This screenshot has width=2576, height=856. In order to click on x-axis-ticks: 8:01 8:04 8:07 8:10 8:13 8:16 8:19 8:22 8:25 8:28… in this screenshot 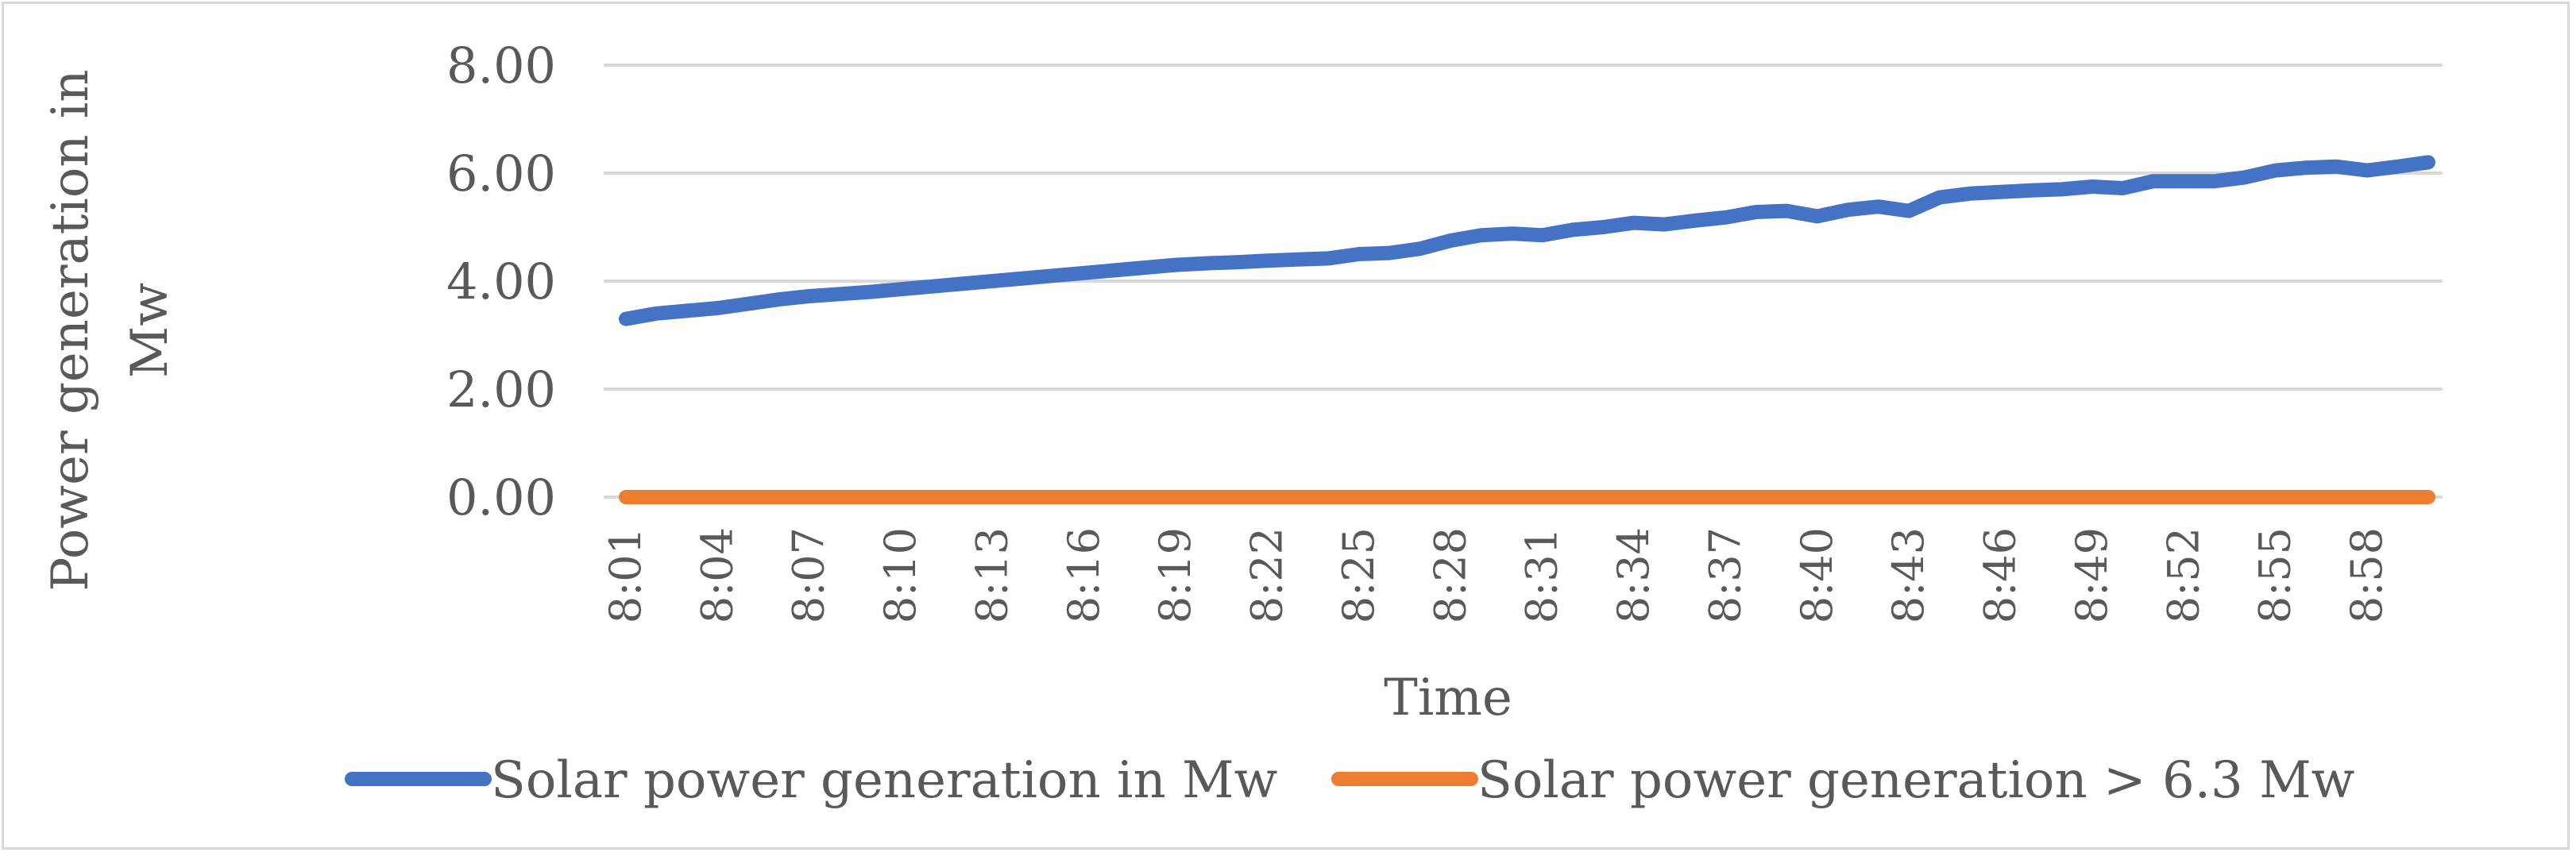, I will do `click(1496, 575)`.